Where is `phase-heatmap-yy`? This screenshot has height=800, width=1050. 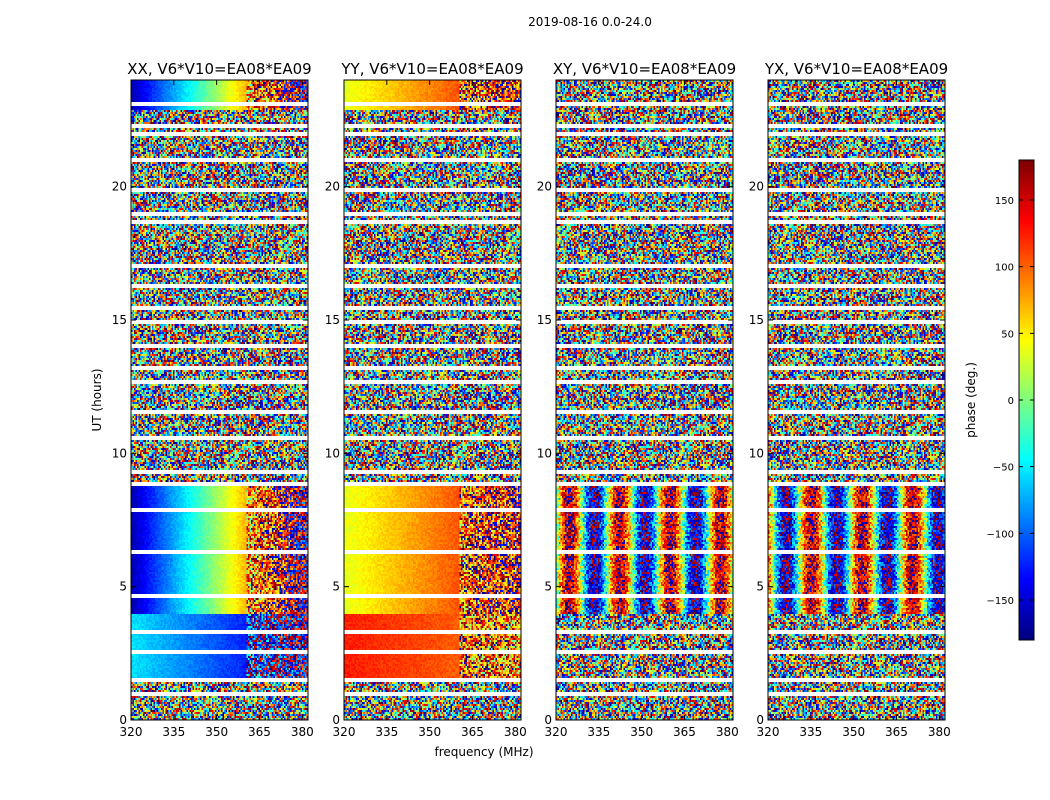
phase-heatmap-yy is located at coordinates (432, 400).